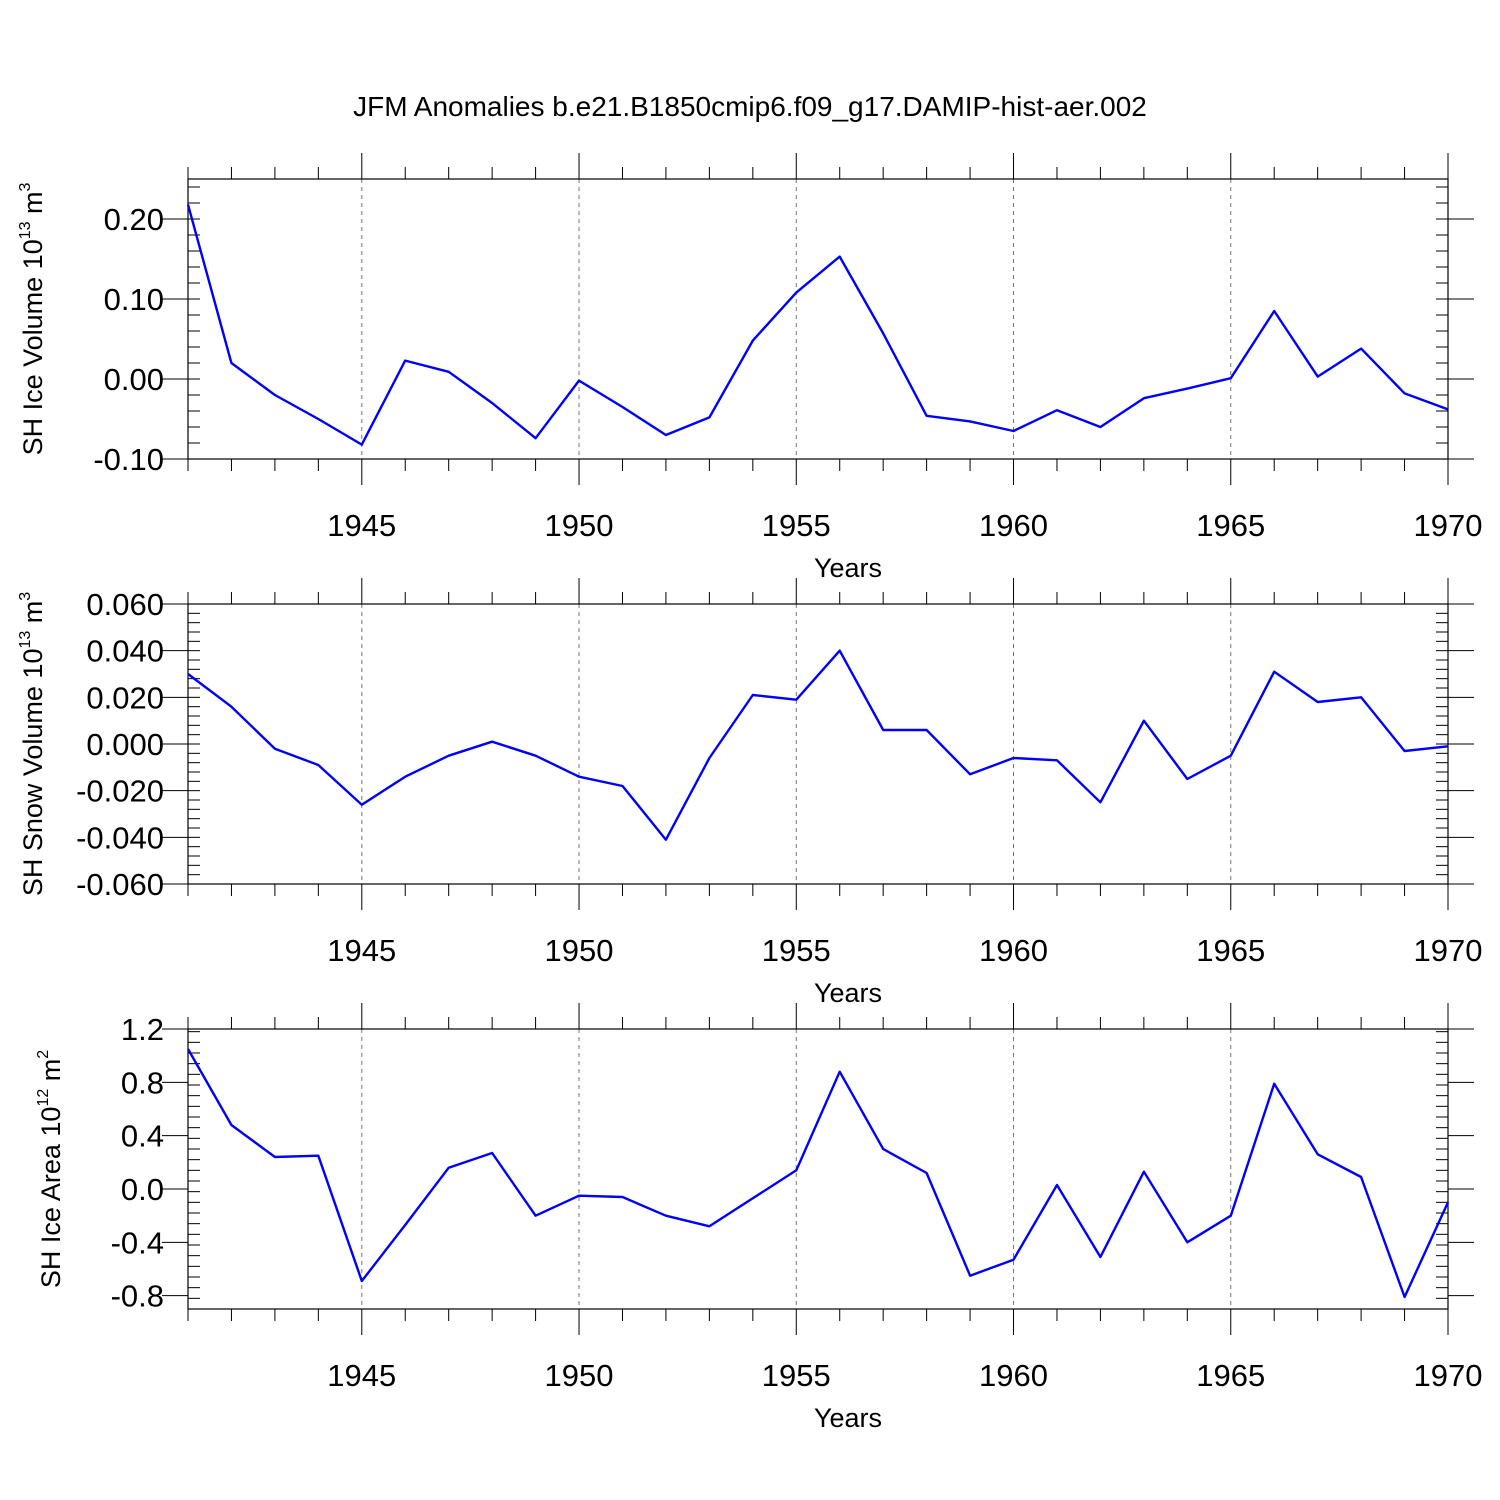 Image resolution: width=1500 pixels, height=1500 pixels. Describe the element at coordinates (1230, 1375) in the screenshot. I see `ice-area-x-tick-label: 1965` at that location.